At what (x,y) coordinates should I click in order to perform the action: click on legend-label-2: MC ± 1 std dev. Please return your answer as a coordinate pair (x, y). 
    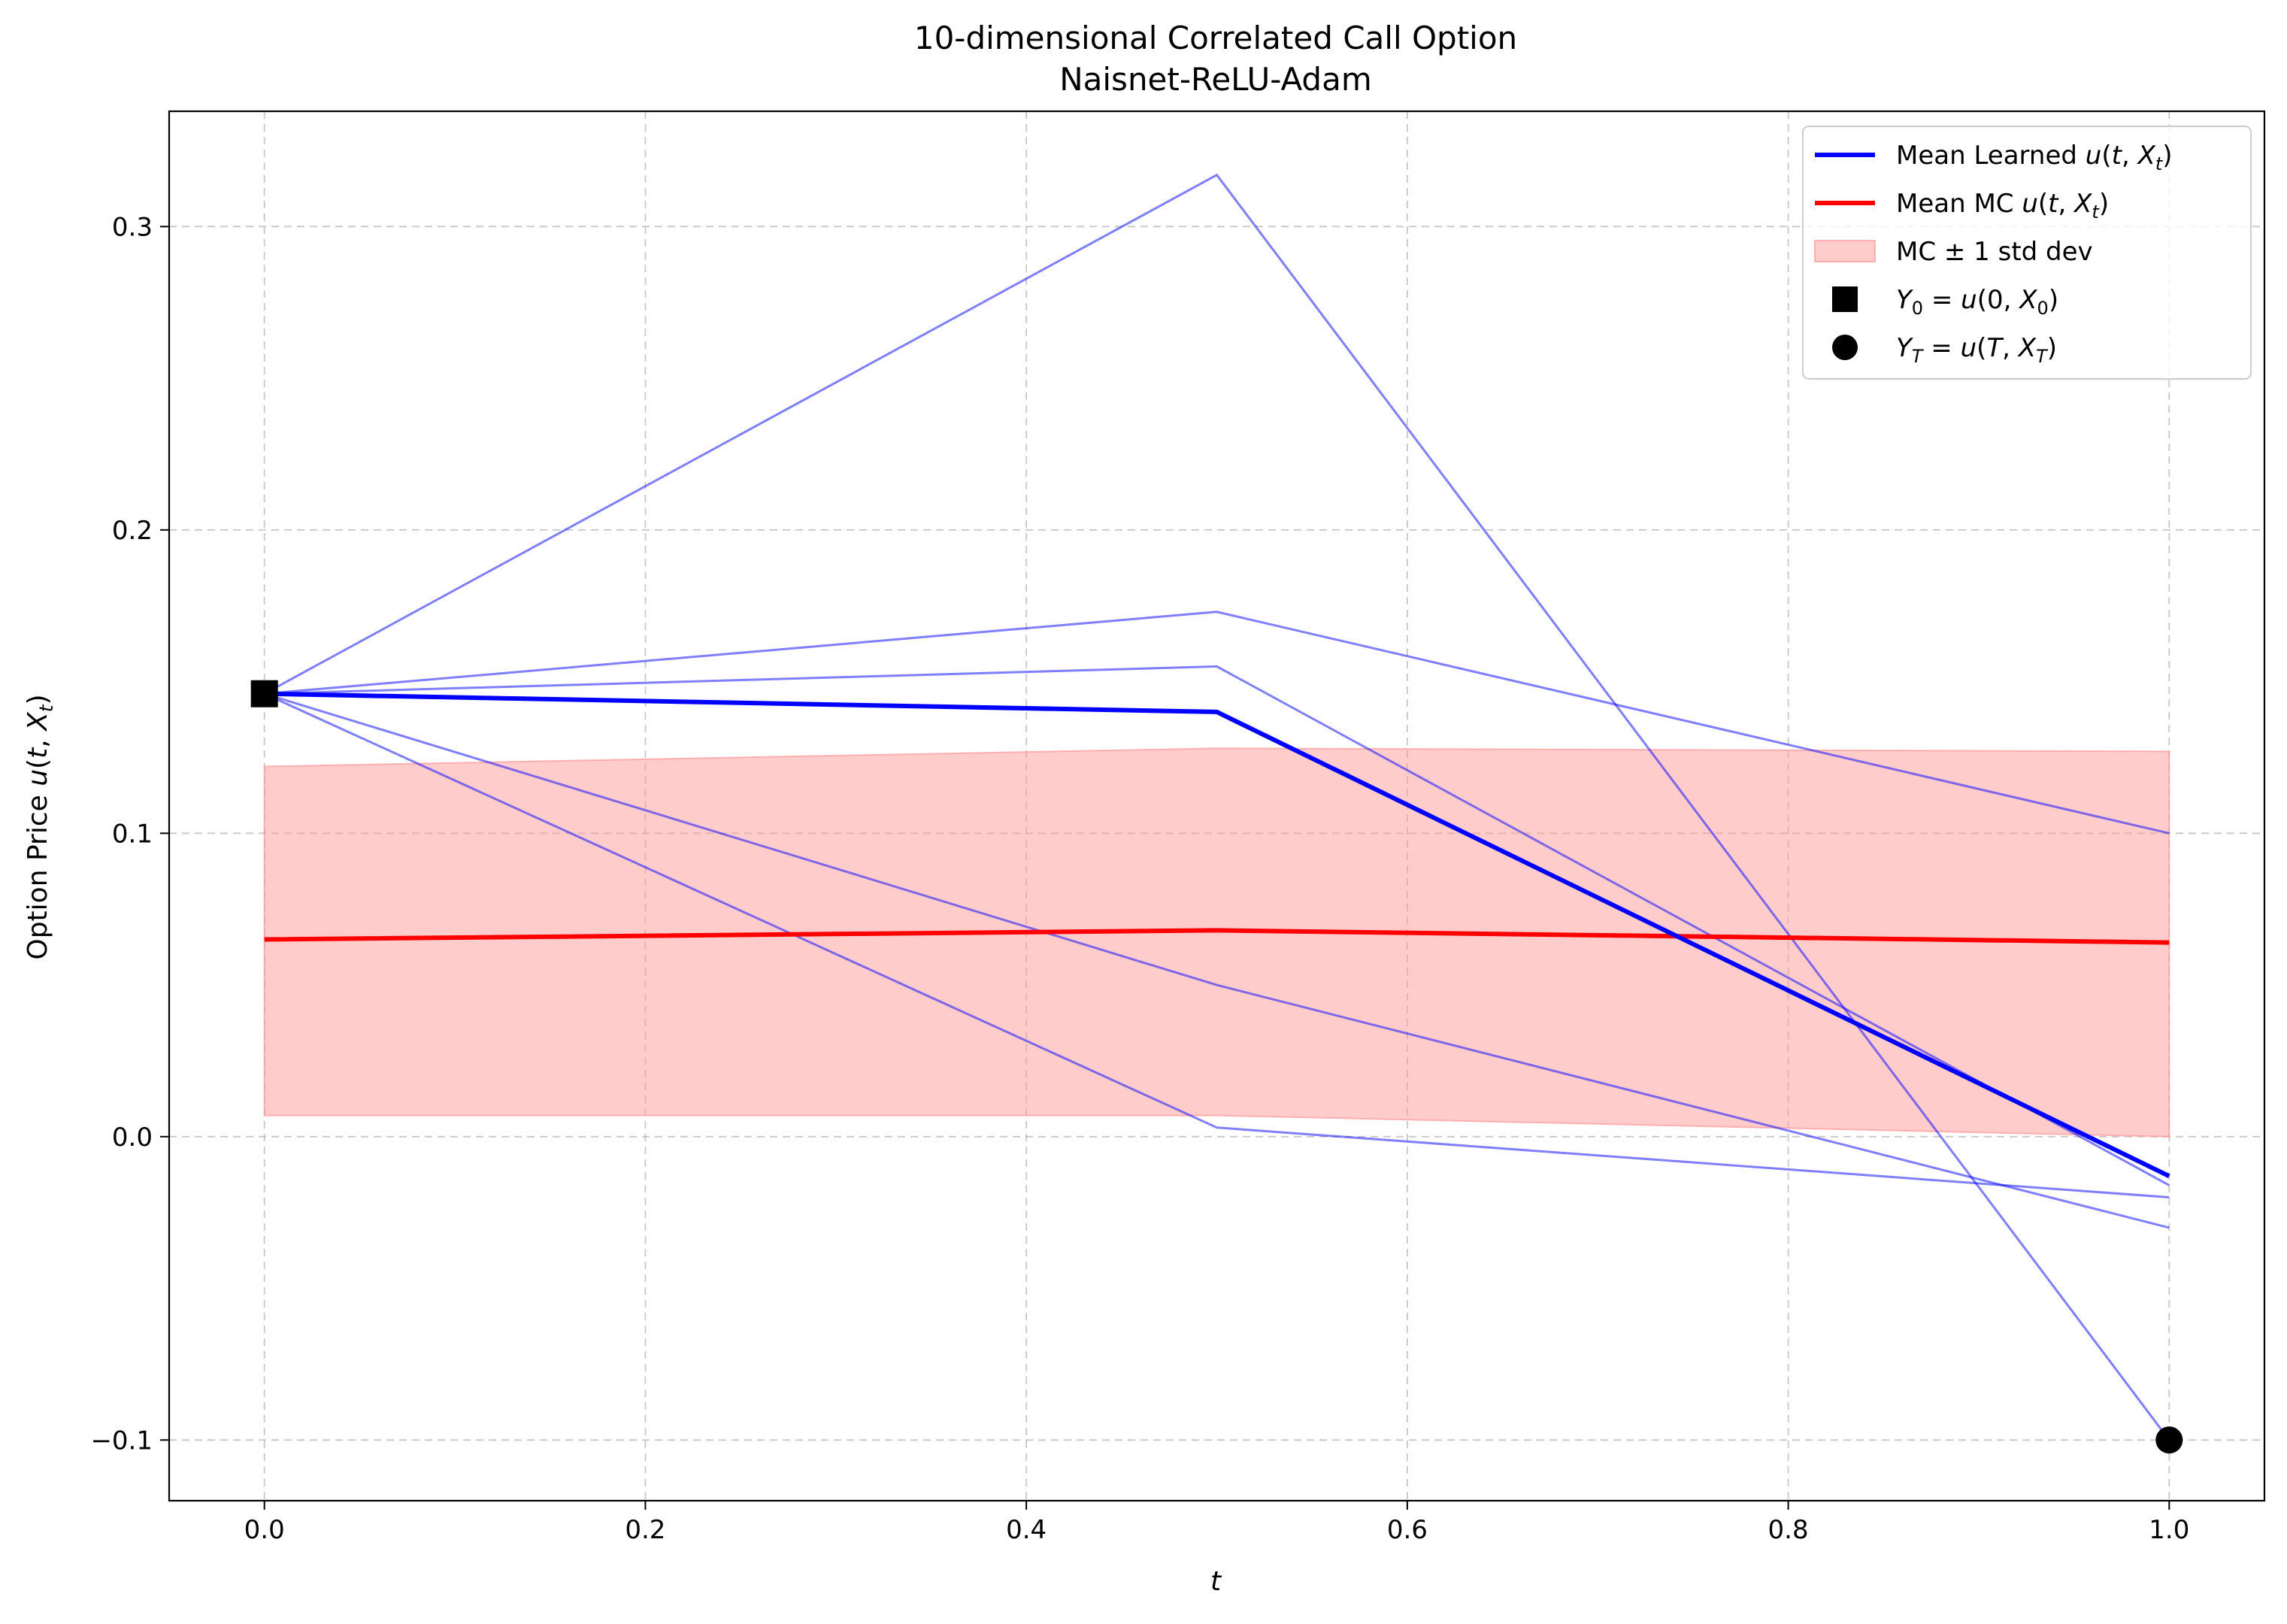
    Looking at the image, I should click on (1994, 252).